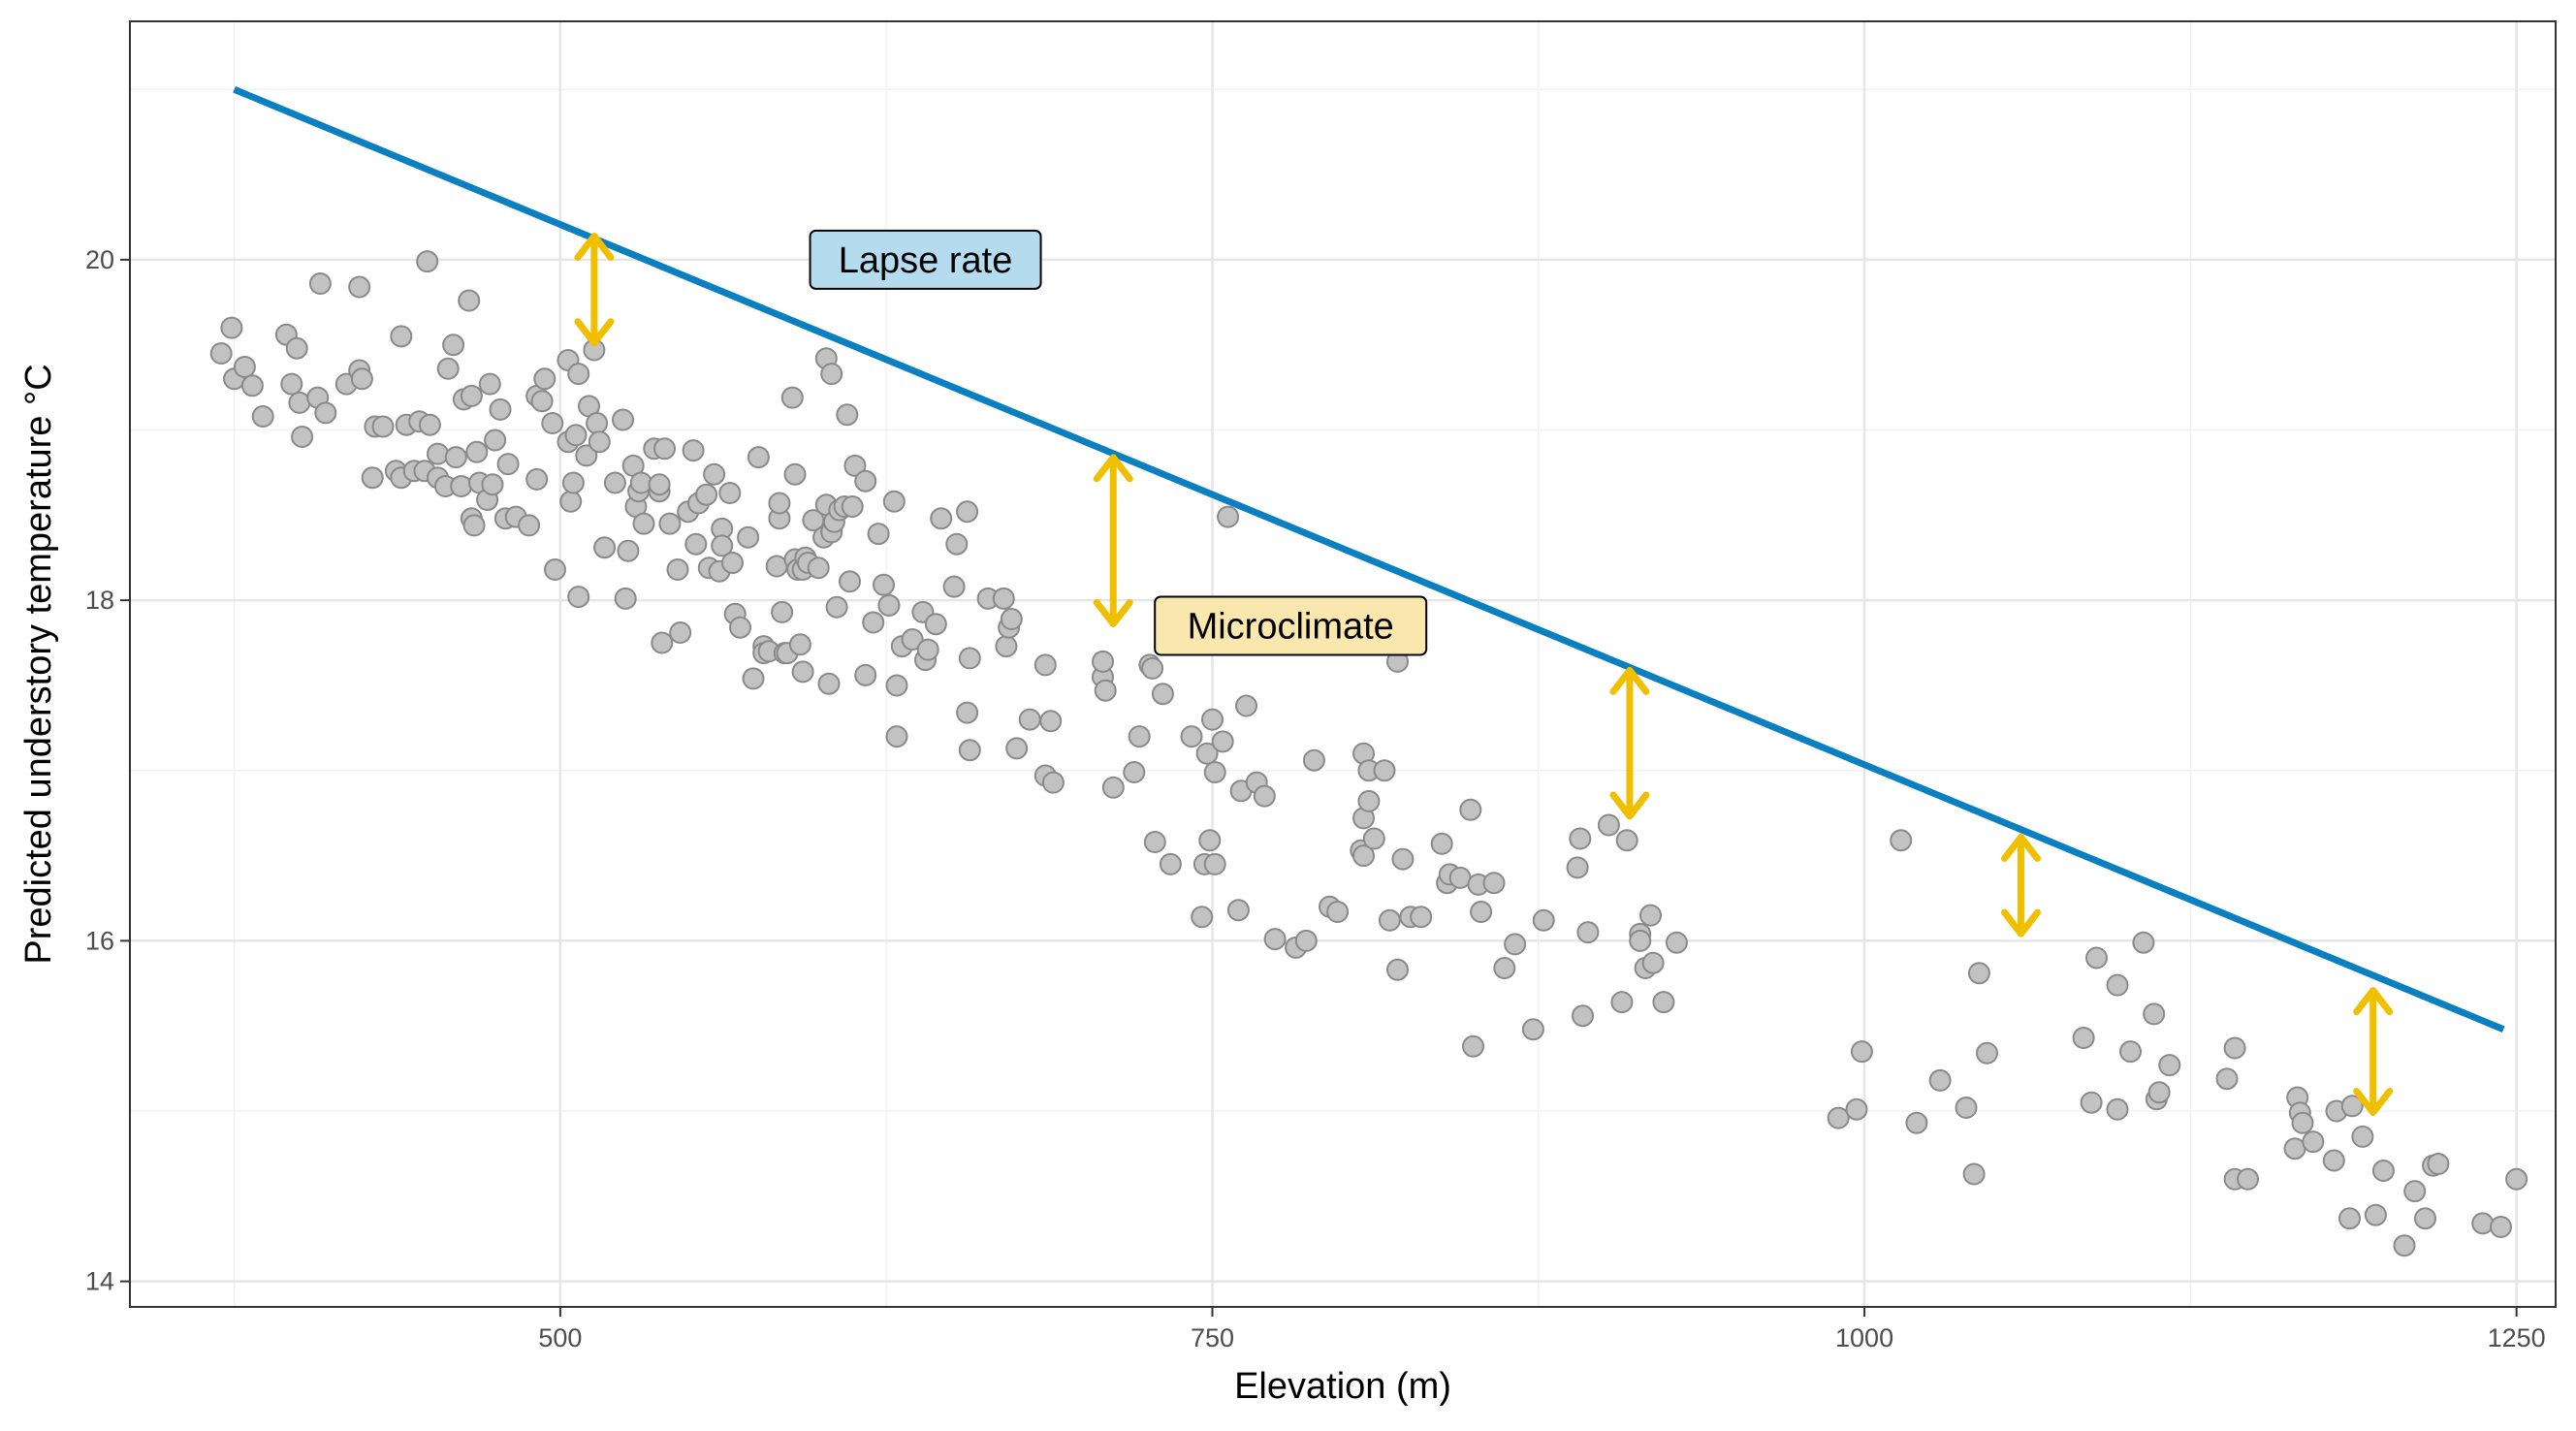 This screenshot has height=1431, width=2576. I want to click on y-tick-label: 14, so click(100, 1281).